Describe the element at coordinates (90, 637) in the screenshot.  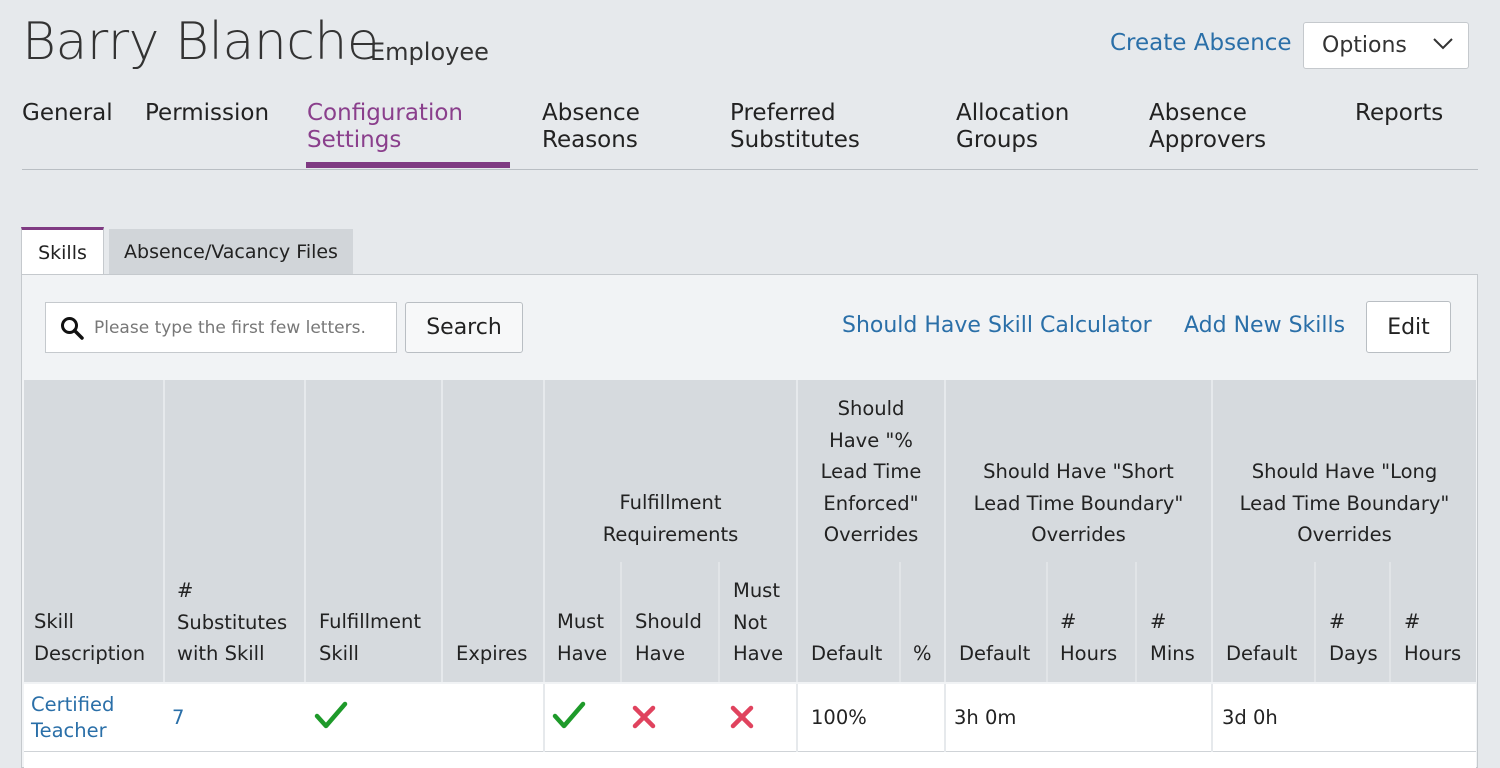
I see `header-skill-description: Skill Description` at that location.